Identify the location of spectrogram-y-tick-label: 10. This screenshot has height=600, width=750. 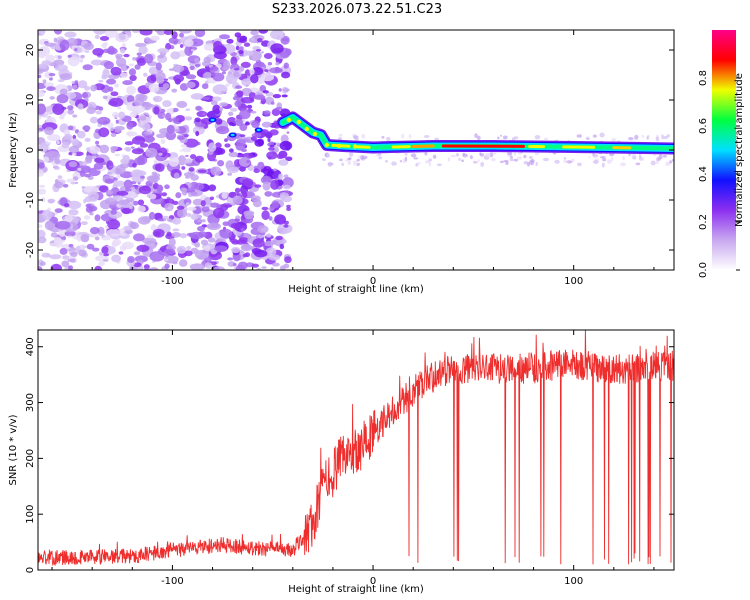
(30, 100).